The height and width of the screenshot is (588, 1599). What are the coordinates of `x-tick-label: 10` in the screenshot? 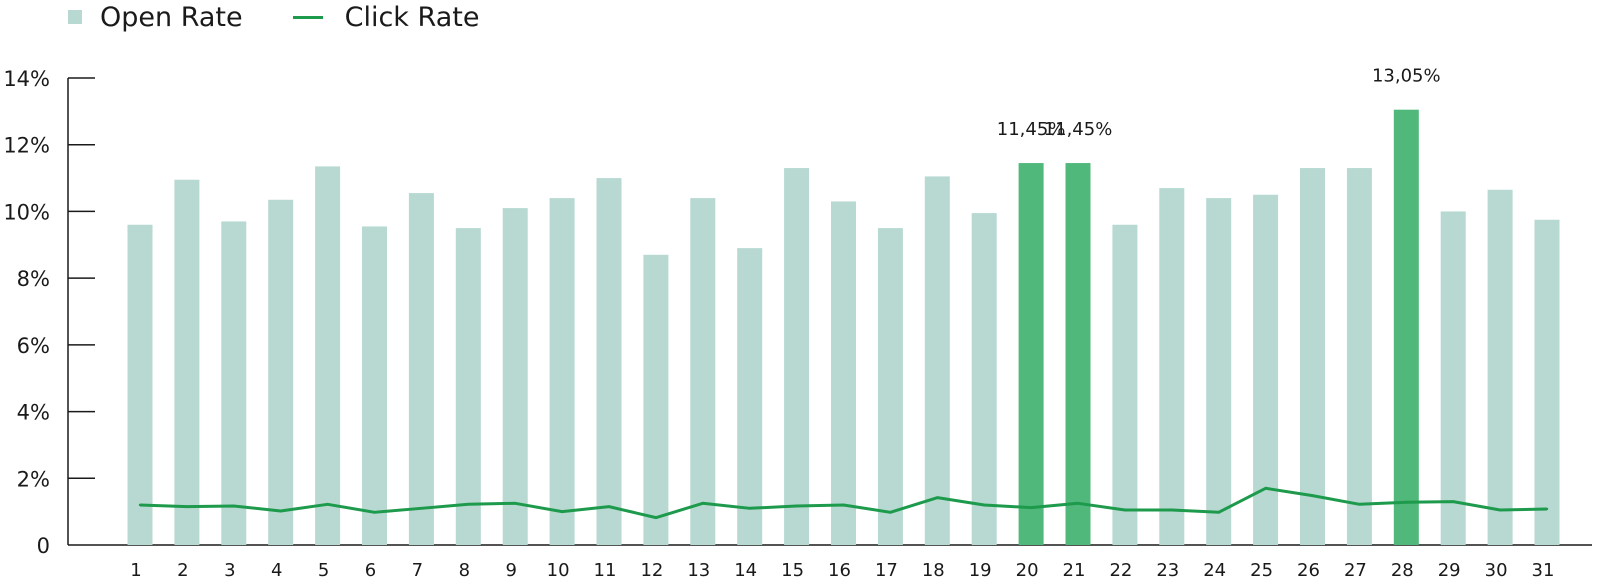 It's located at (558, 570).